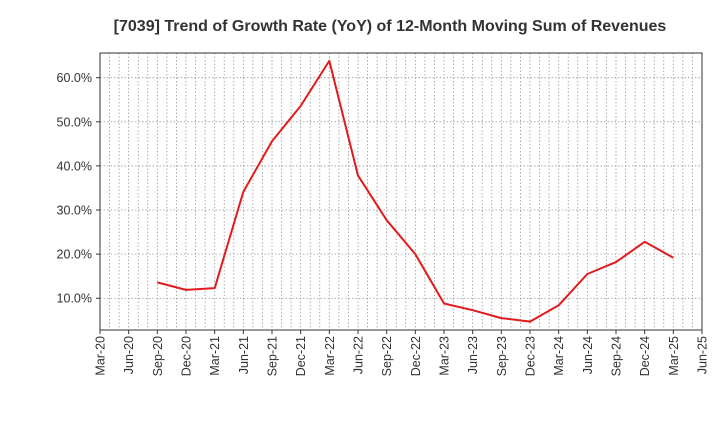  What do you see at coordinates (244, 355) in the screenshot?
I see `x-tick-label: Jun-21` at bounding box center [244, 355].